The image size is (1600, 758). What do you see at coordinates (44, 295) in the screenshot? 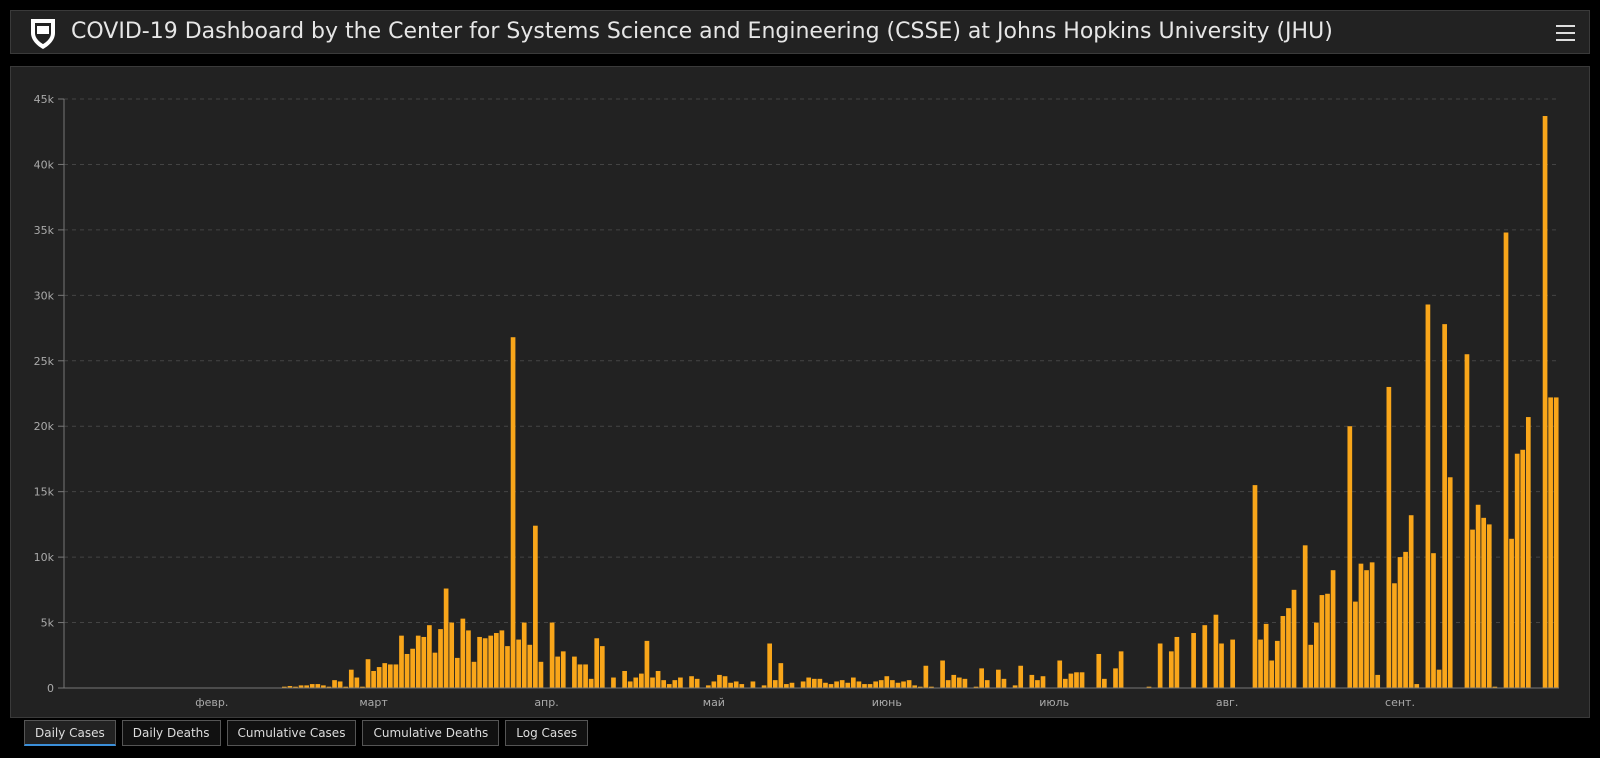
I see `y-tick-label: 30k` at bounding box center [44, 295].